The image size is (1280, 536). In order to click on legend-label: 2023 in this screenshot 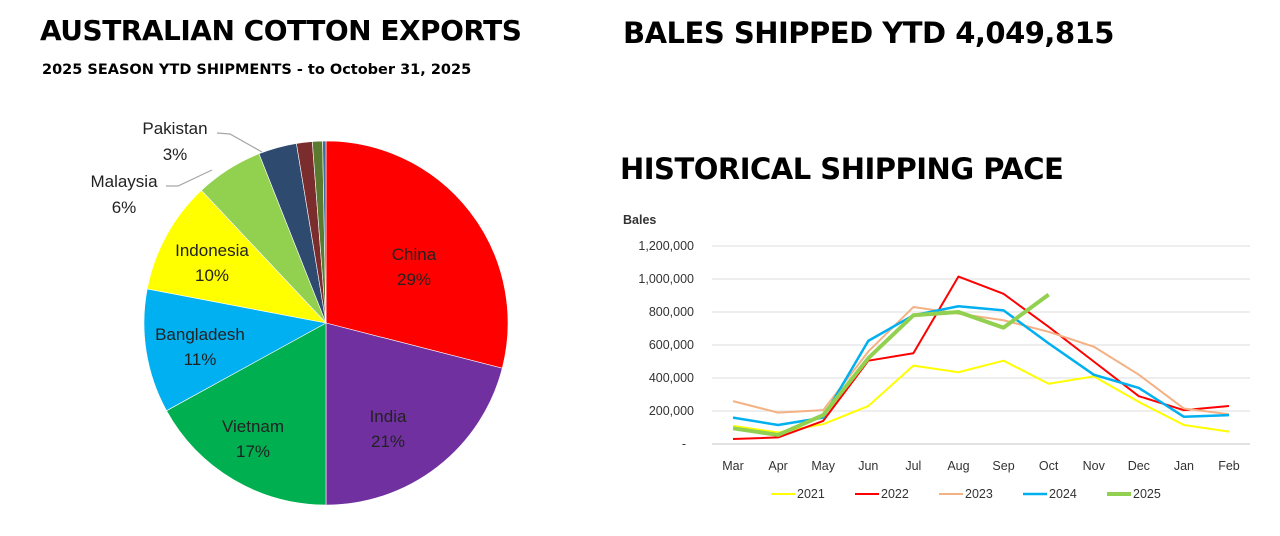, I will do `click(979, 494)`.